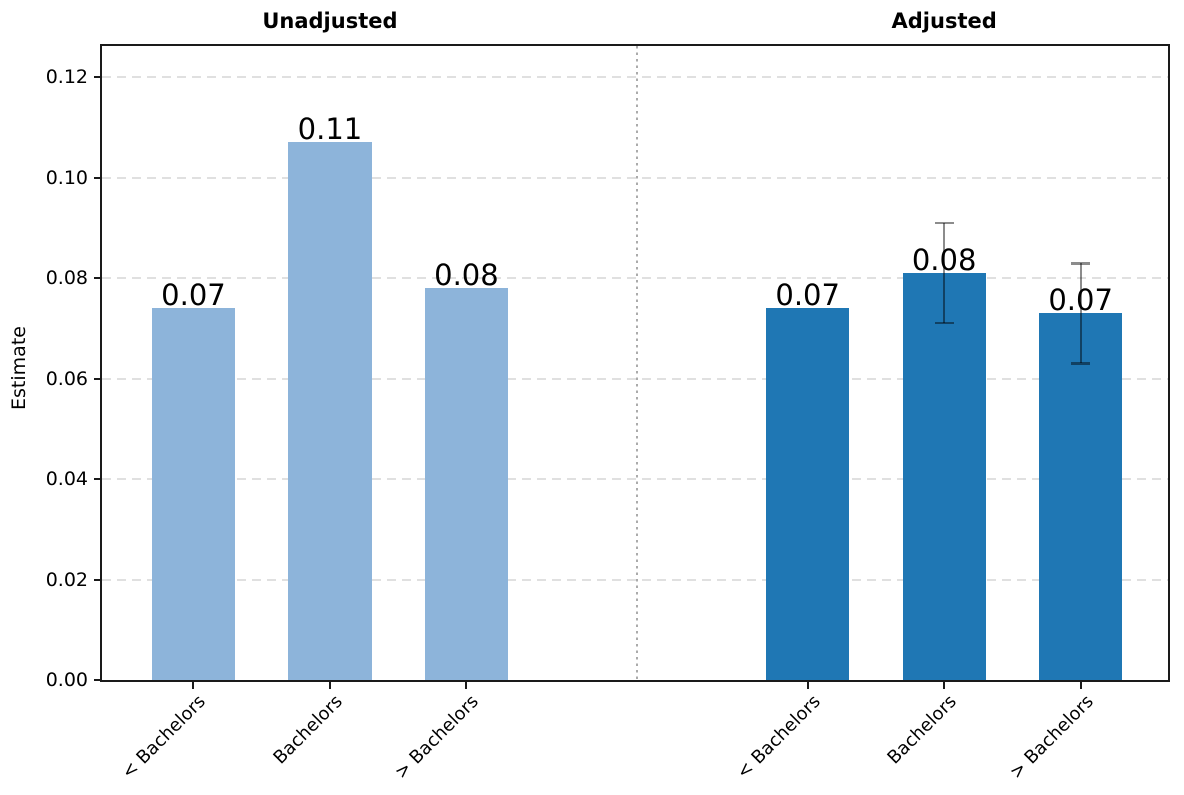 The height and width of the screenshot is (795, 1184). What do you see at coordinates (944, 21) in the screenshot?
I see `panel-title-adjusted: Adjusted` at bounding box center [944, 21].